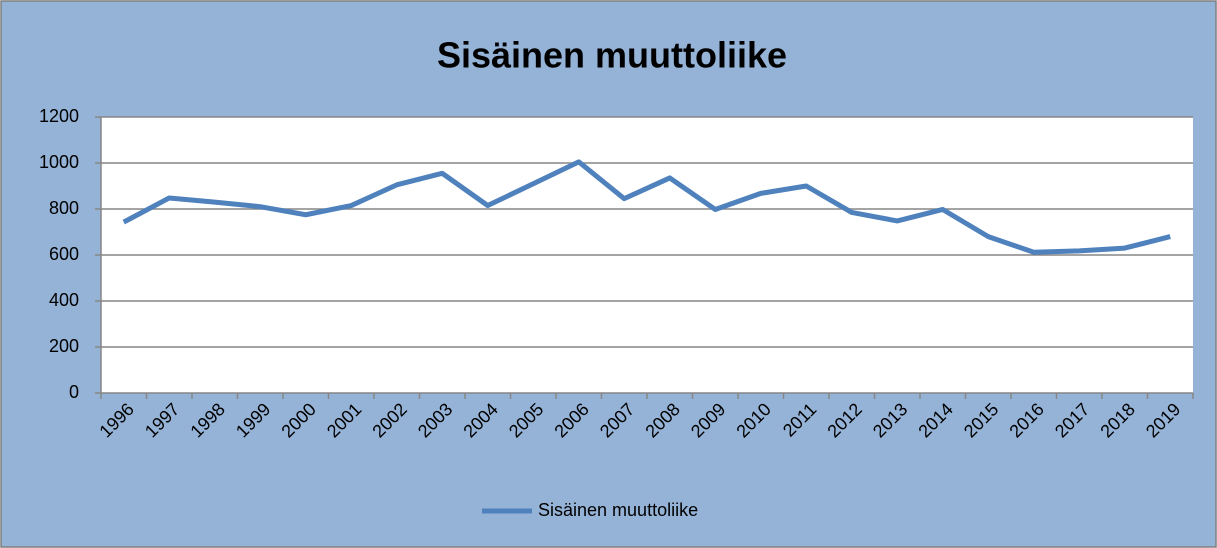 The image size is (1217, 548). What do you see at coordinates (612, 55) in the screenshot?
I see `chart-title: Sisäinen muuttoliike` at bounding box center [612, 55].